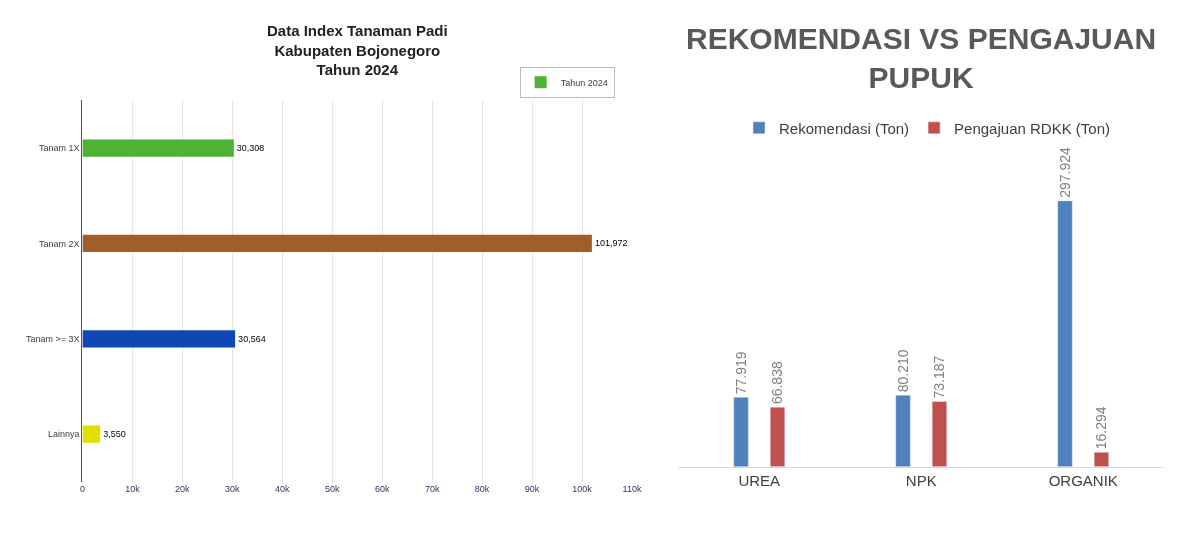 This screenshot has height=537, width=1190. Describe the element at coordinates (432, 488) in the screenshot. I see `x-tick-label: 70k` at that location.